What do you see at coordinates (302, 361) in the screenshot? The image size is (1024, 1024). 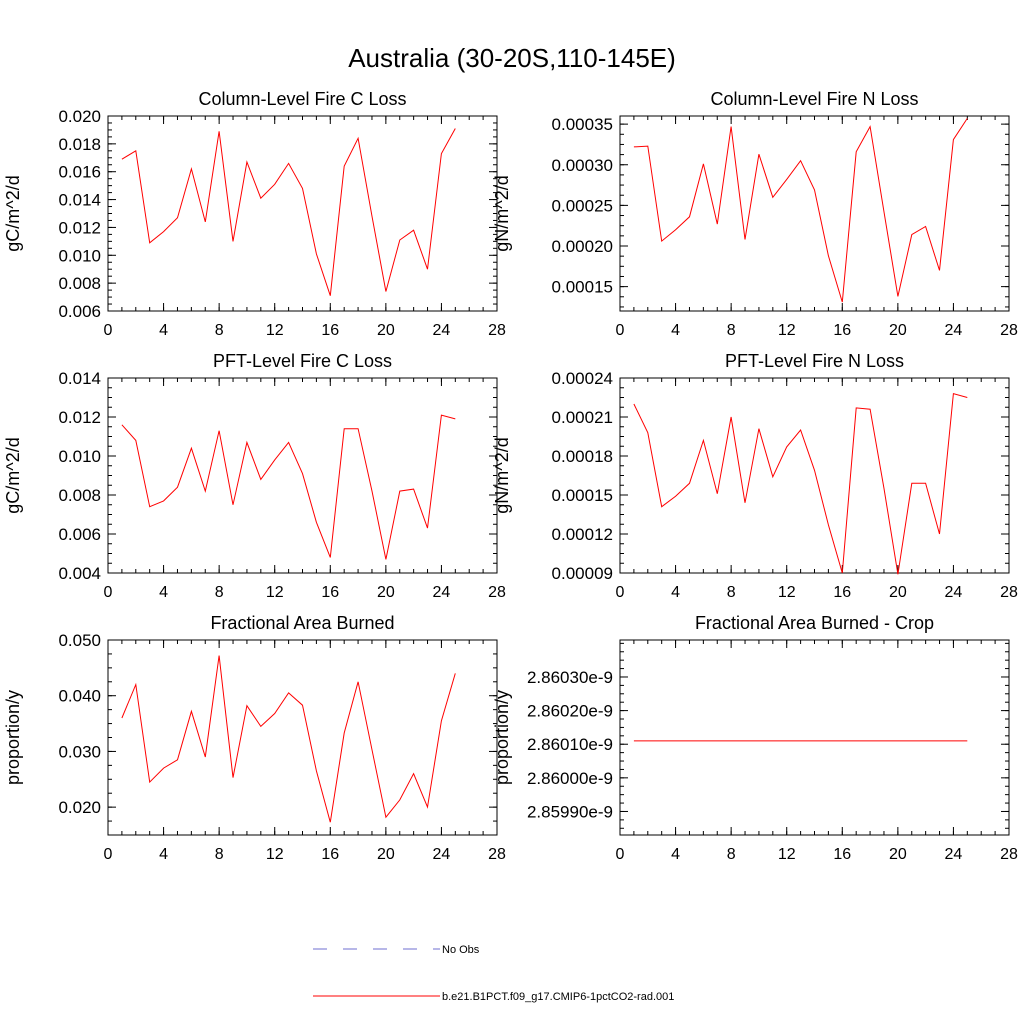 I see `chart-title: PFT-Level Fire C Loss` at bounding box center [302, 361].